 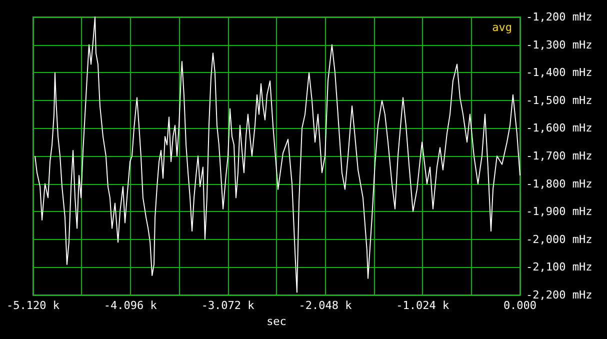 I want to click on x-tick-label: -5.120 k, so click(x=33, y=305).